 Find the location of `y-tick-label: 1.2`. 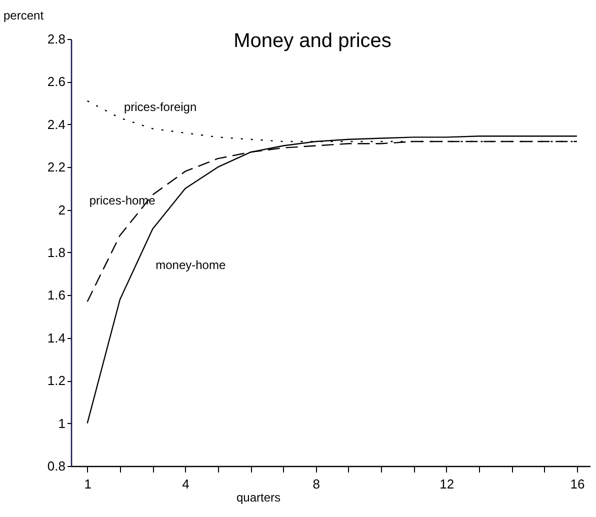

y-tick-label: 1.2 is located at coordinates (56, 380).